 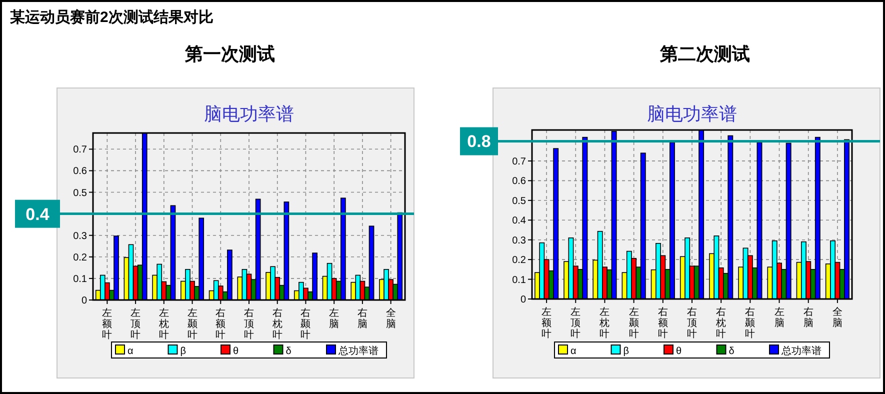 I want to click on ref-line-label: 0.8, so click(x=479, y=142).